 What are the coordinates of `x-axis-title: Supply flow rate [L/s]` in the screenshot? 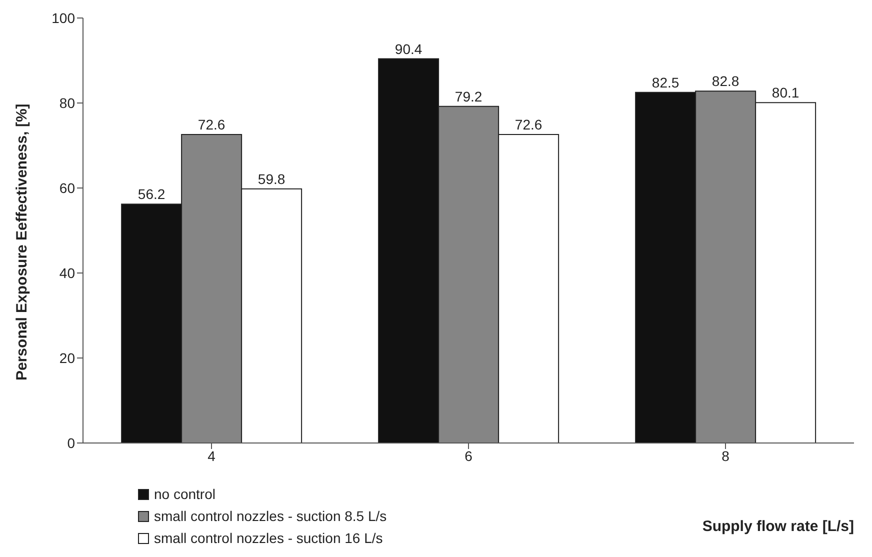 It's located at (778, 526).